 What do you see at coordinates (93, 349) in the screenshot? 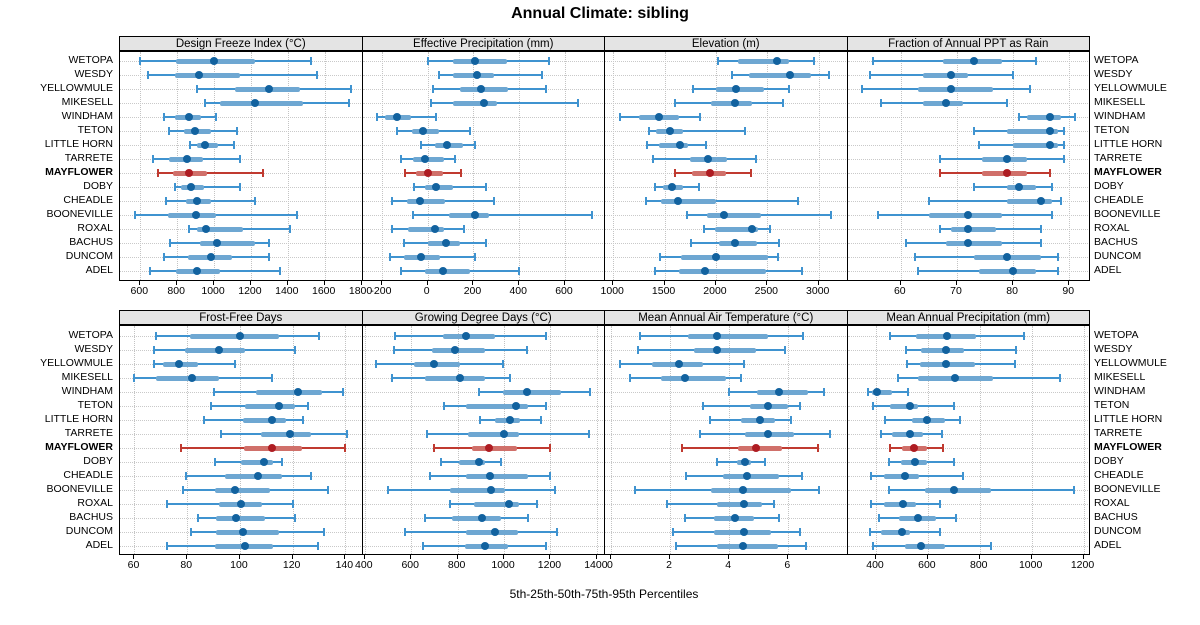
I see `row-label-left: WESDY` at bounding box center [93, 349].